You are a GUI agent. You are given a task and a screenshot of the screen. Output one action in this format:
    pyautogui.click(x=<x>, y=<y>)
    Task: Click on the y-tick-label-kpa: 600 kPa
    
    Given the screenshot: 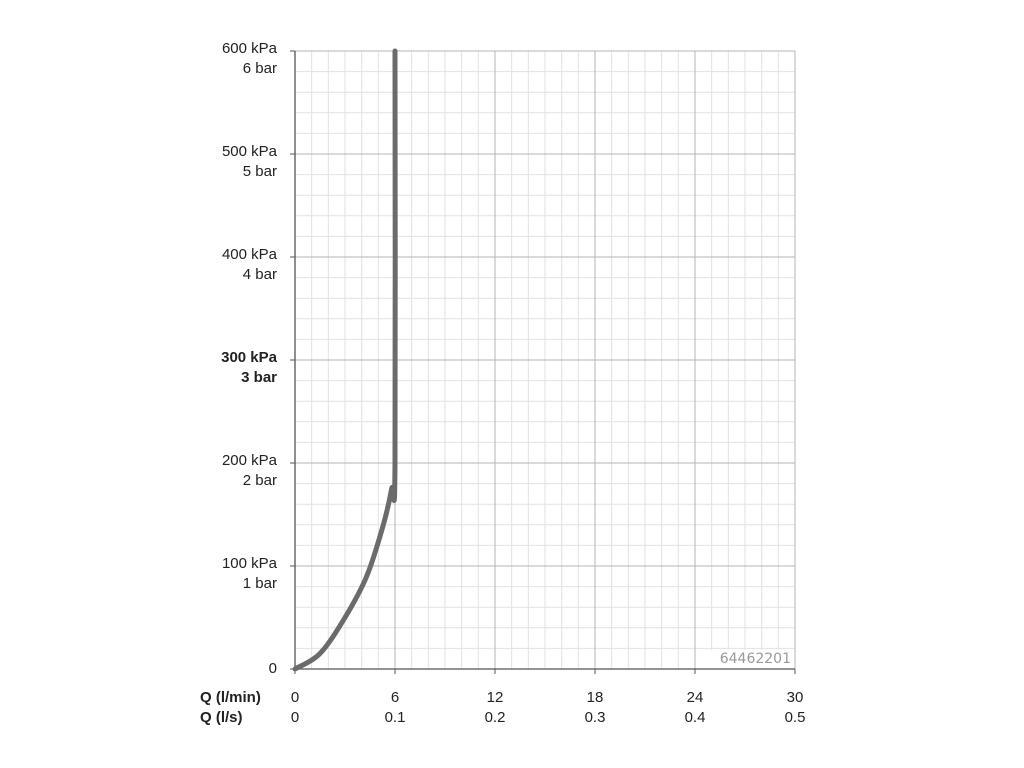 What is the action you would take?
    pyautogui.click(x=249, y=48)
    